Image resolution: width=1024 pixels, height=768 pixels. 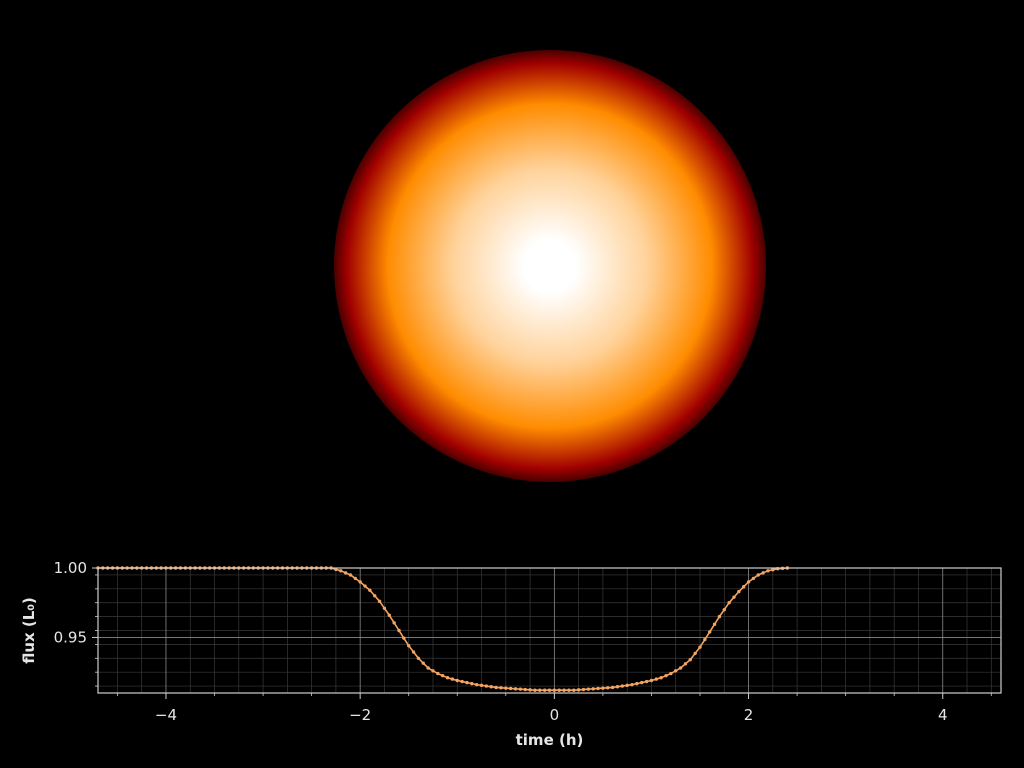 What do you see at coordinates (166, 715) in the screenshot?
I see `x-tick-label: −4` at bounding box center [166, 715].